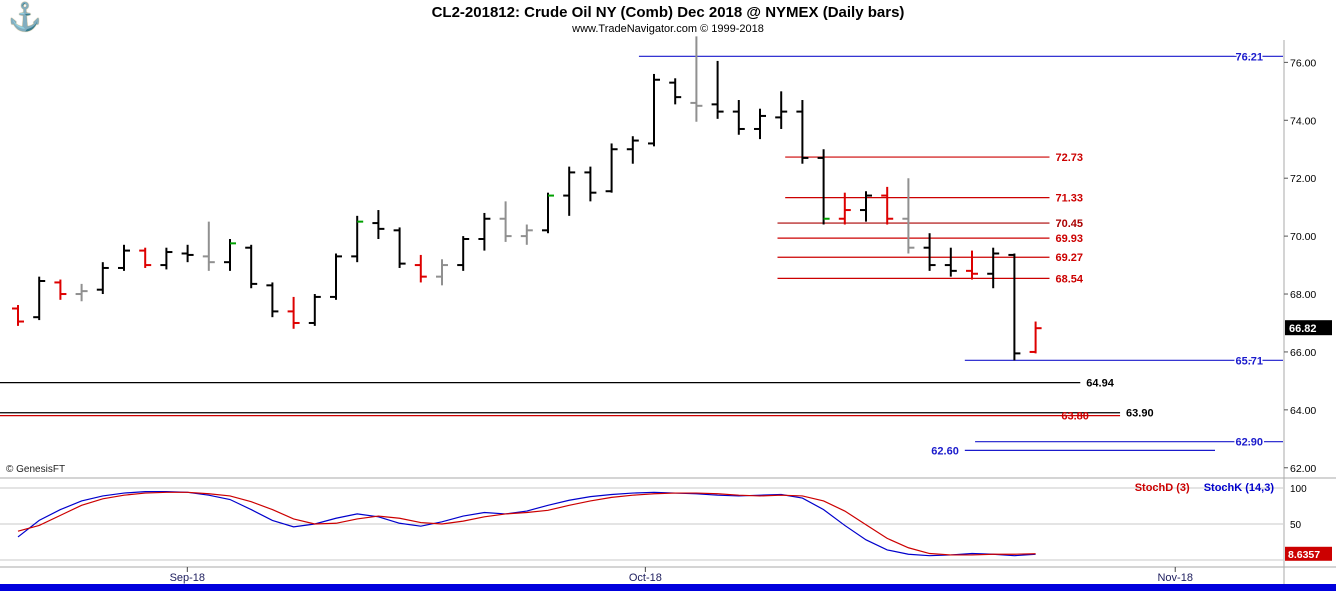  What do you see at coordinates (1304, 555) in the screenshot?
I see `stoch-value-badge-label: 8.6357` at bounding box center [1304, 555].